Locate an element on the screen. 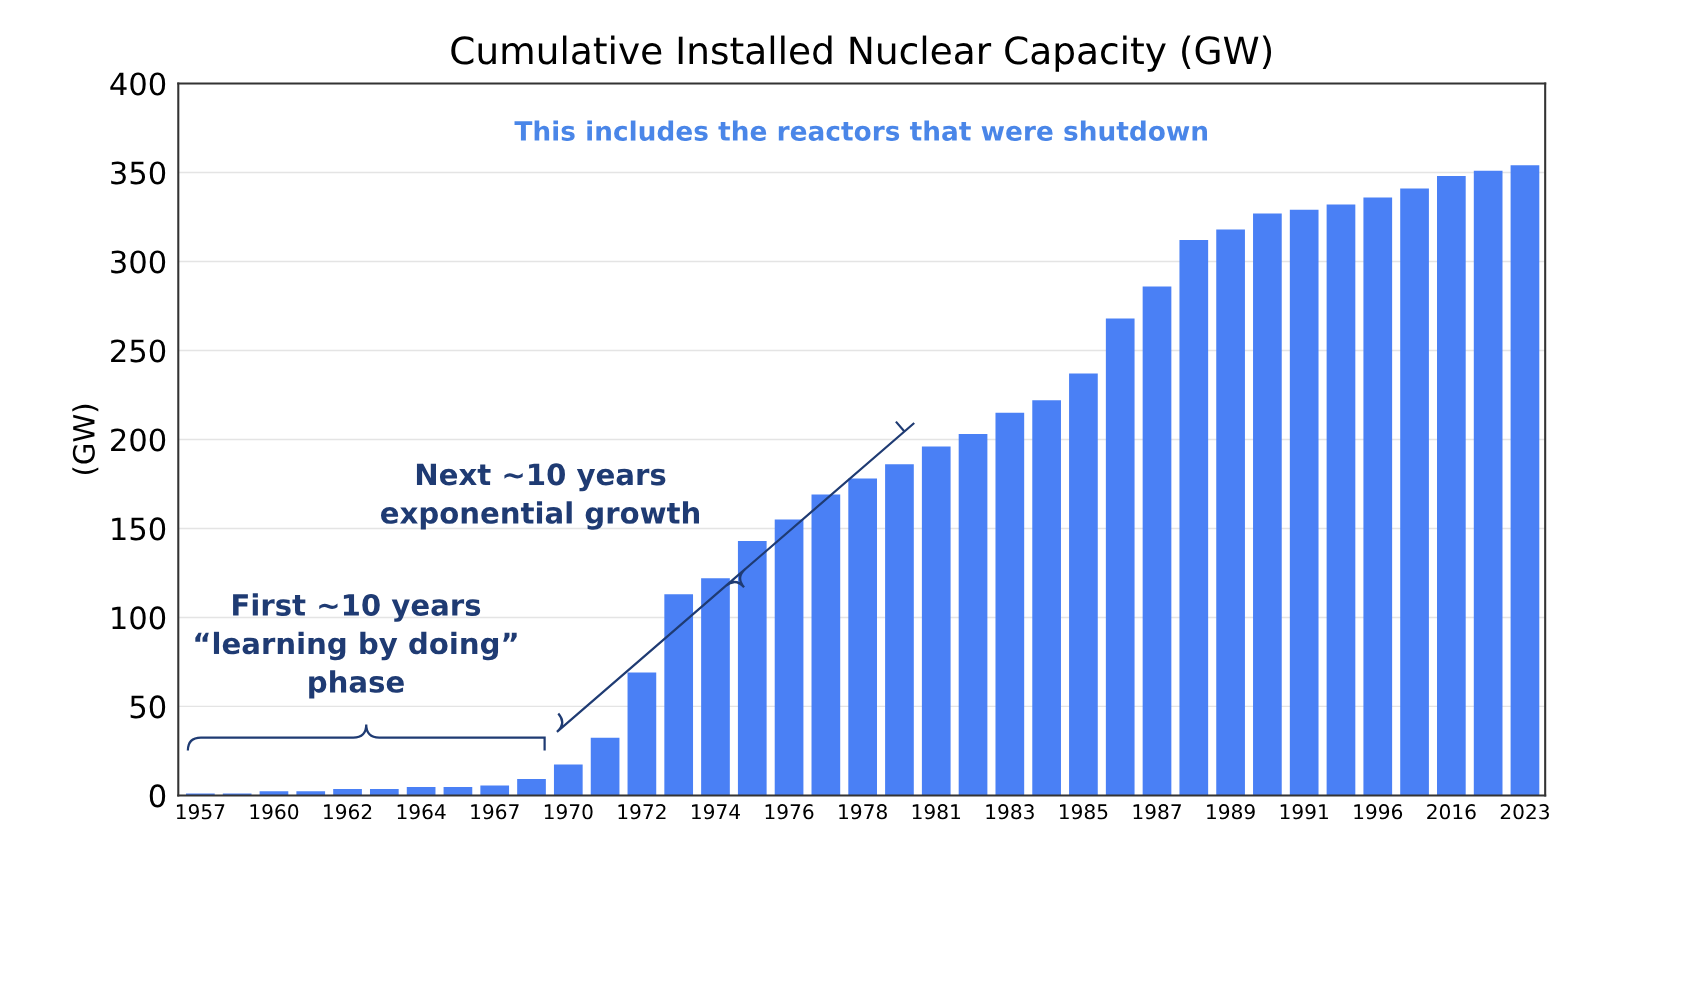  x-tick-label: 1983 is located at coordinates (1010, 812).